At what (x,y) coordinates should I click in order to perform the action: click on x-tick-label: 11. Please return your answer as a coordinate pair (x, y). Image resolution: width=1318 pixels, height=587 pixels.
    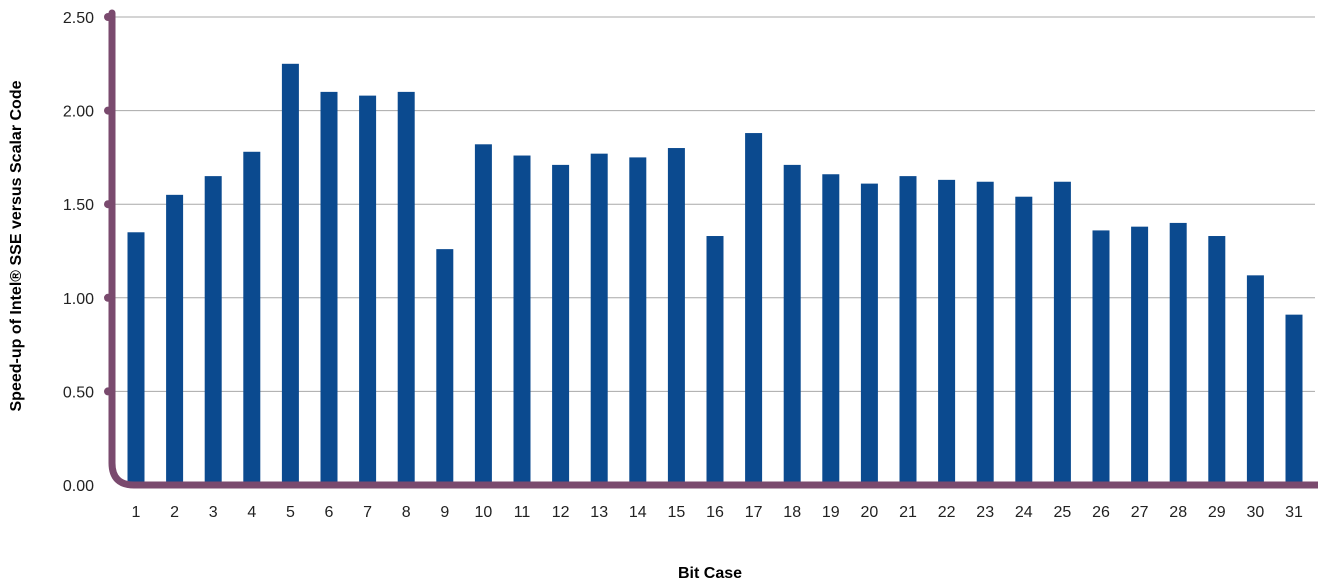
    Looking at the image, I should click on (522, 512).